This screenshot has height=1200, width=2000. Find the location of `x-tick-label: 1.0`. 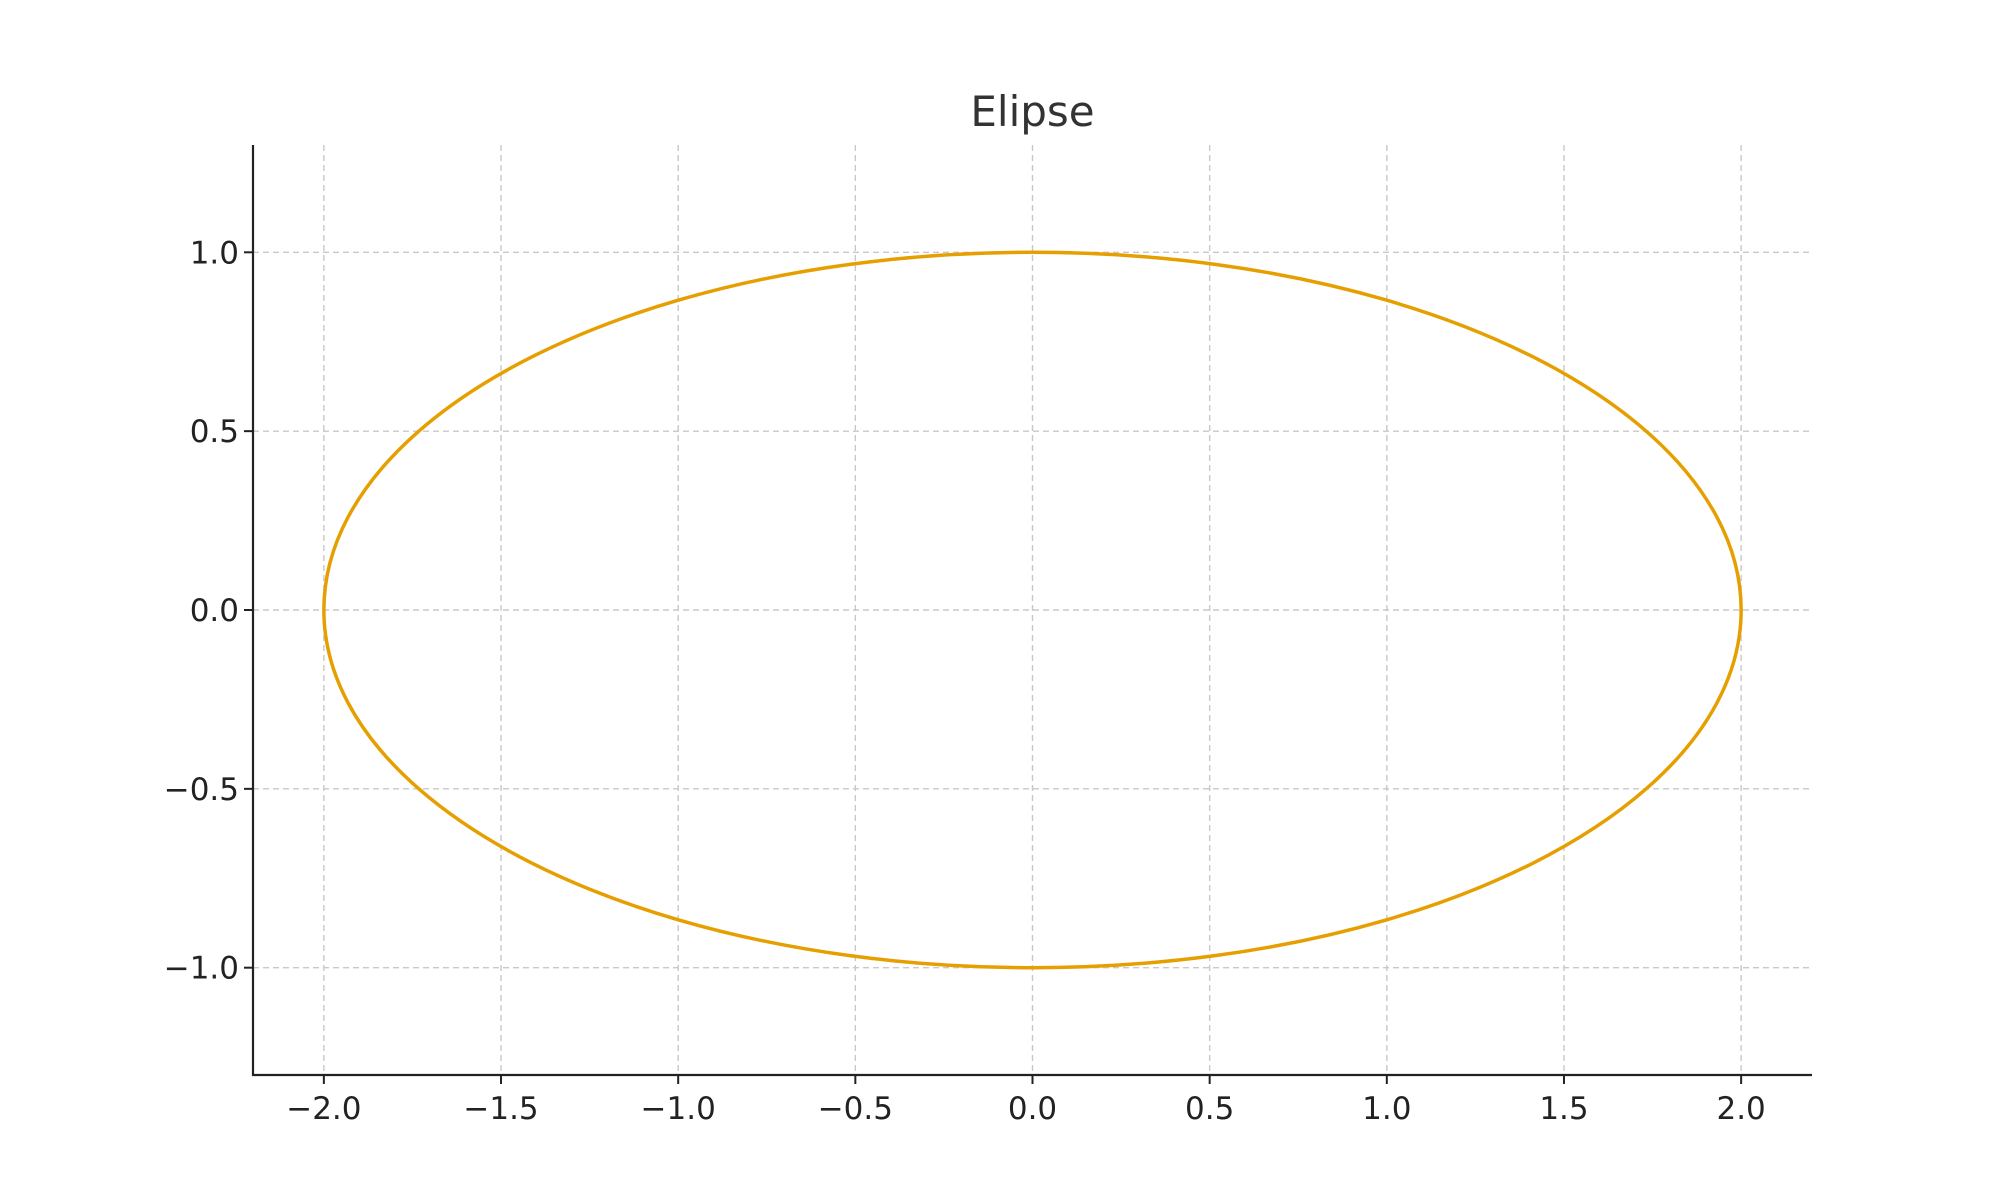

x-tick-label: 1.0 is located at coordinates (1386, 1109).